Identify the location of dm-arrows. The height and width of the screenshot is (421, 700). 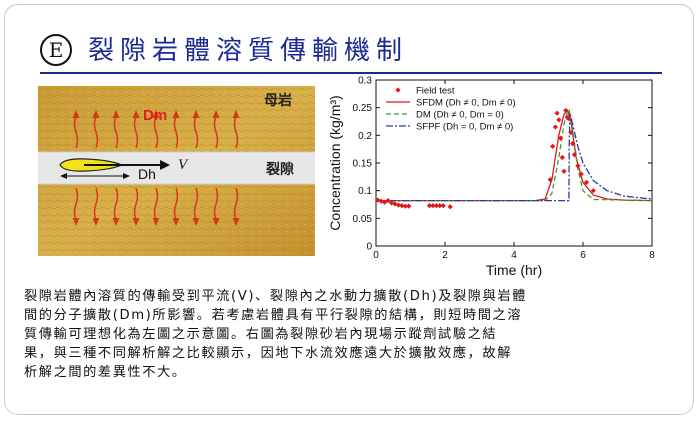
(156, 168).